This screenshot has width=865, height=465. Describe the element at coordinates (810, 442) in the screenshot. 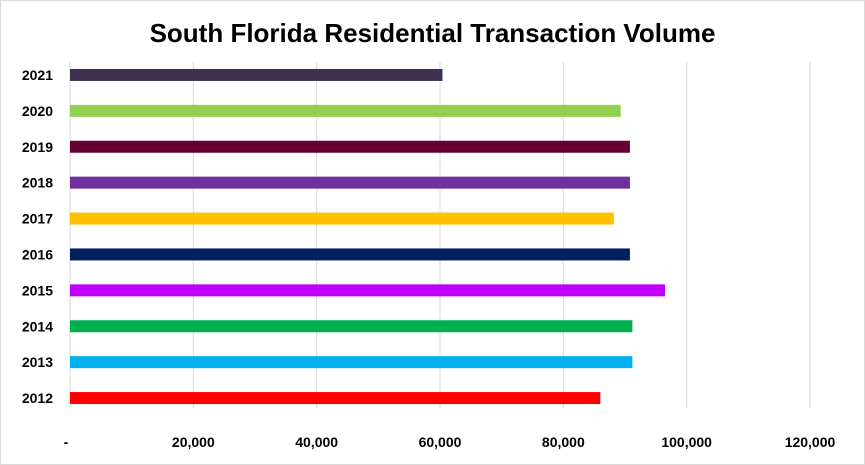

I see `x-tick-label: 120,000` at that location.